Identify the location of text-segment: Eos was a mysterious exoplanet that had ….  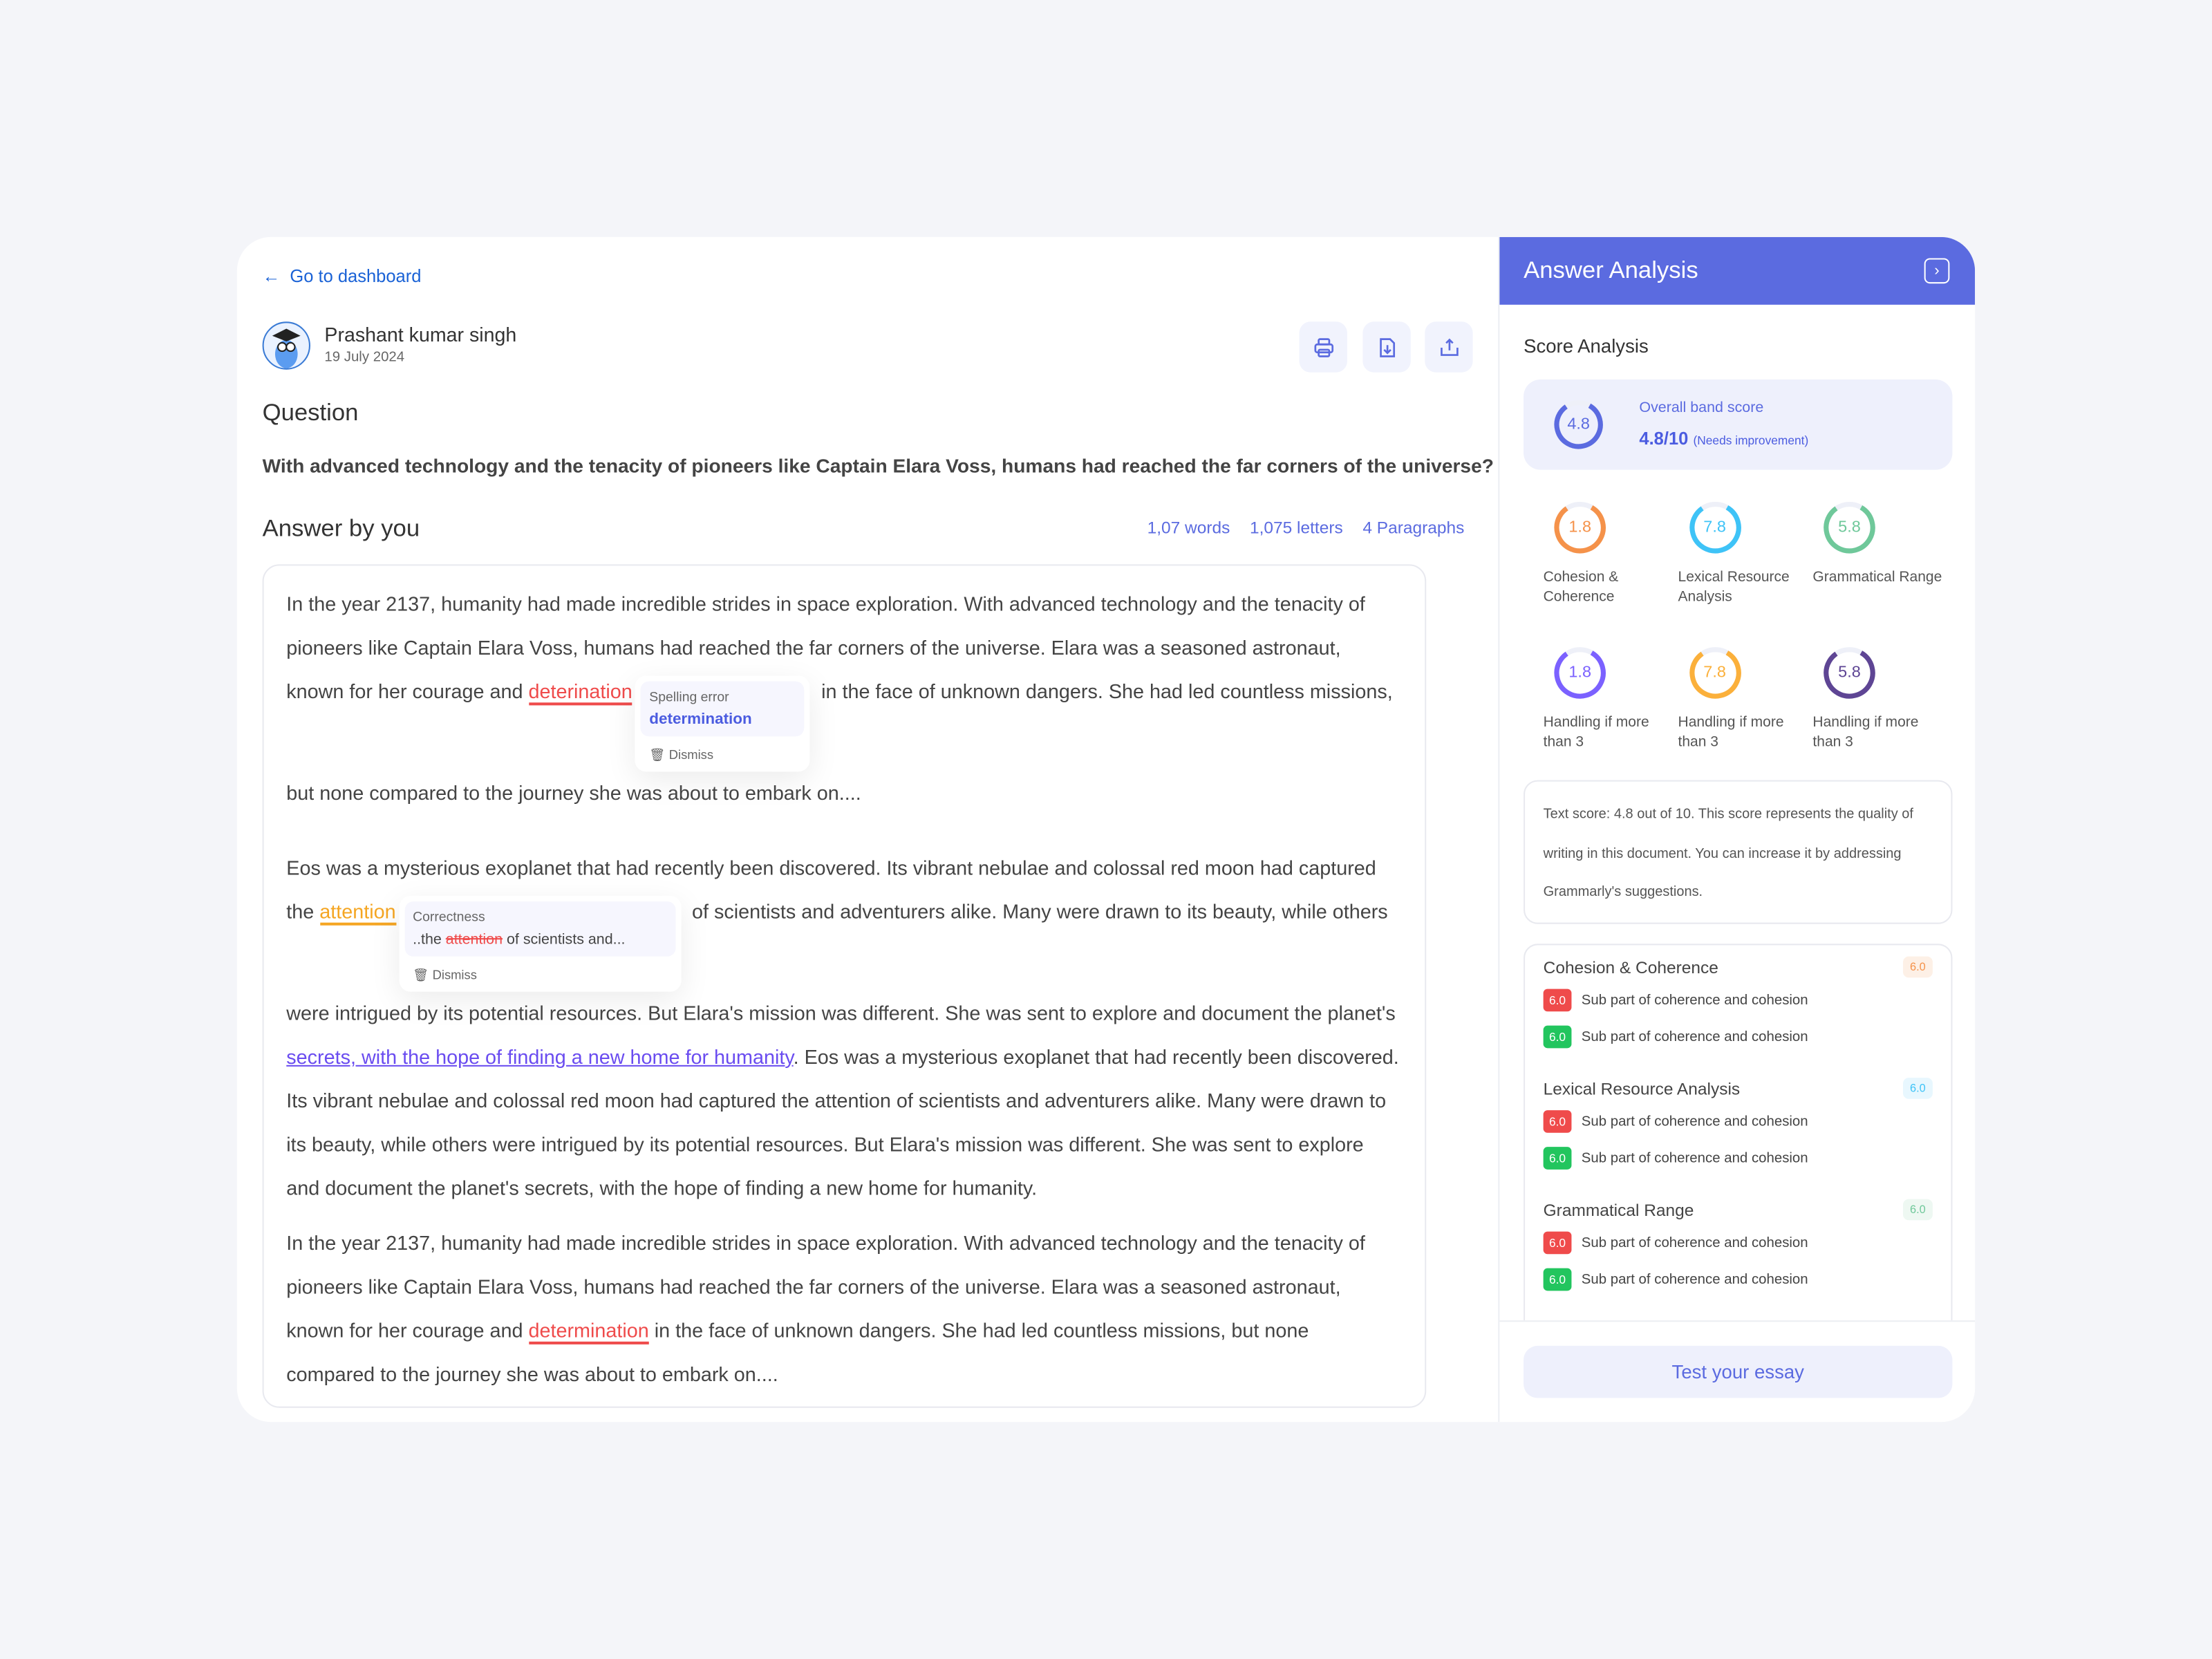
(831, 889).